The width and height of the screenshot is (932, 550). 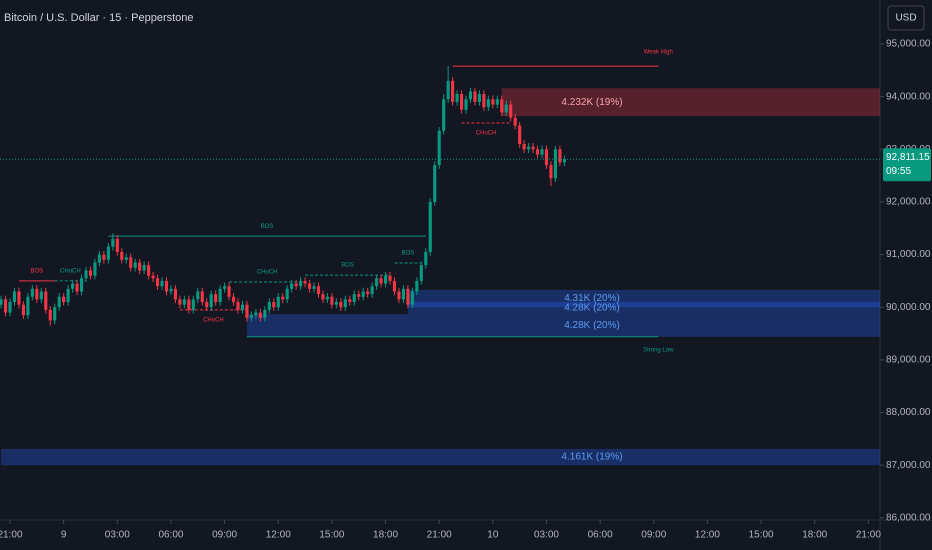 What do you see at coordinates (439, 535) in the screenshot?
I see `x-tick-label: 21:00` at bounding box center [439, 535].